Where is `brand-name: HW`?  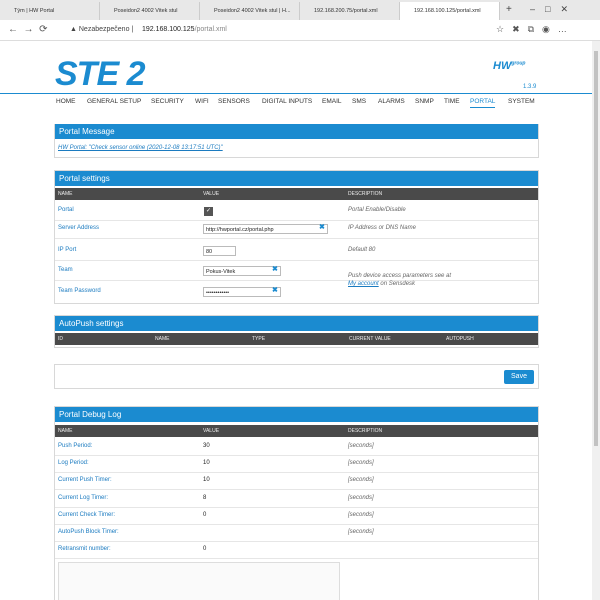
brand-name: HW is located at coordinates (502, 66).